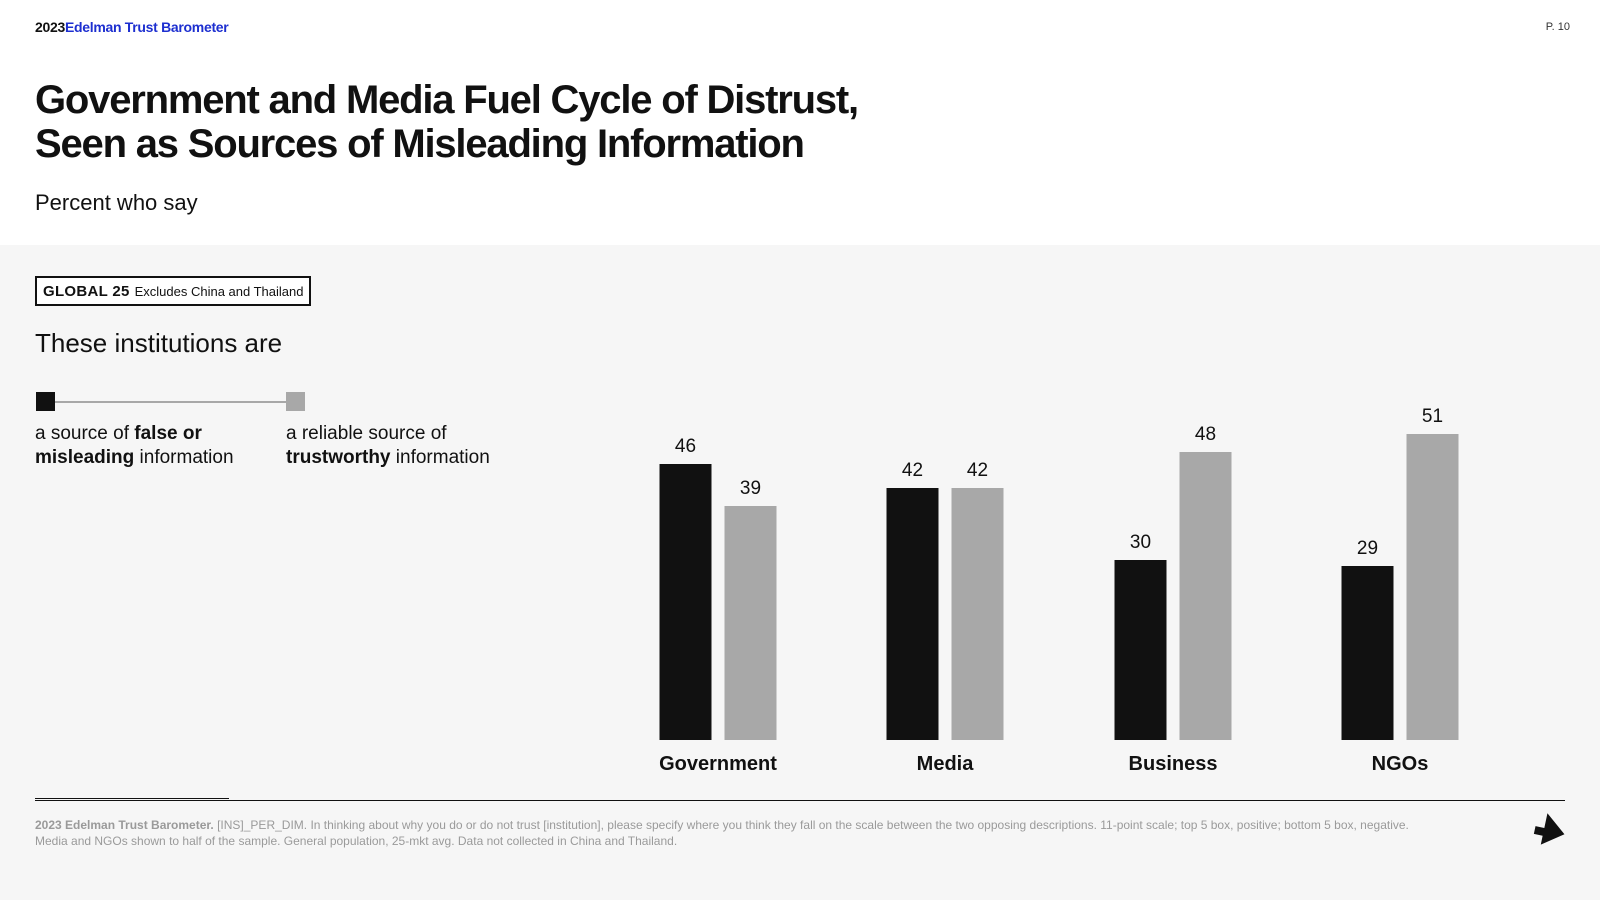  What do you see at coordinates (1140, 650) in the screenshot?
I see `bar-business-misleading` at bounding box center [1140, 650].